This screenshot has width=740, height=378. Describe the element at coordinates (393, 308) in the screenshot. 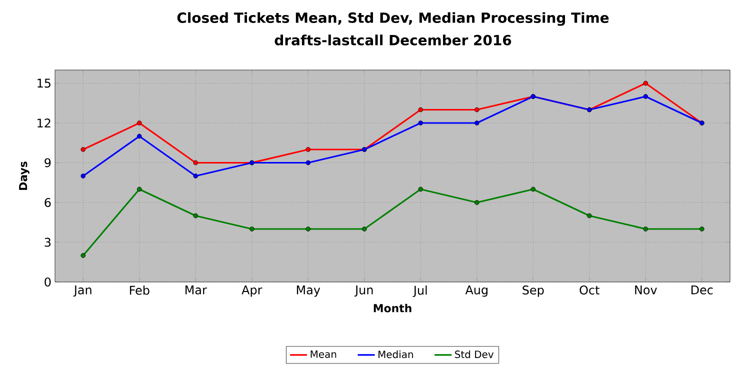

I see `x-axis-title: Month` at that location.